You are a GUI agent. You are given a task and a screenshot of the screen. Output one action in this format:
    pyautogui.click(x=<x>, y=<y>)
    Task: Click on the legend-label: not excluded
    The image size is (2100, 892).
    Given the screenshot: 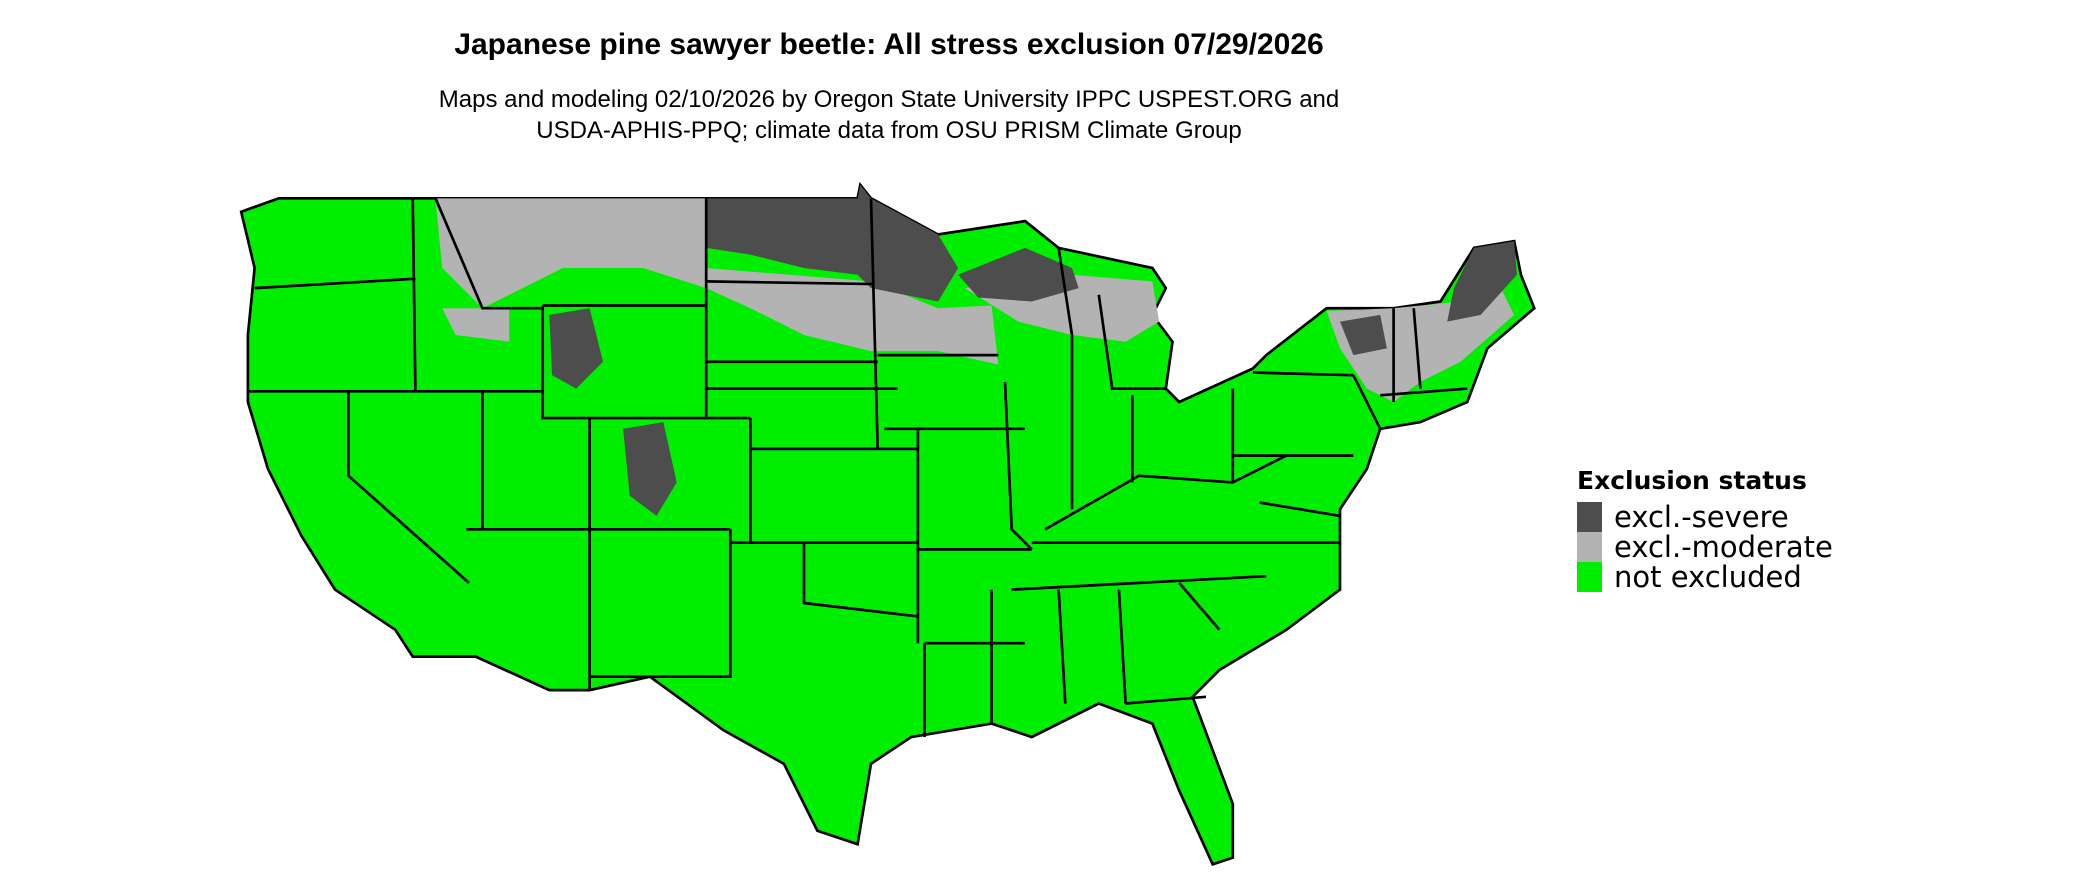 What is the action you would take?
    pyautogui.click(x=1708, y=577)
    